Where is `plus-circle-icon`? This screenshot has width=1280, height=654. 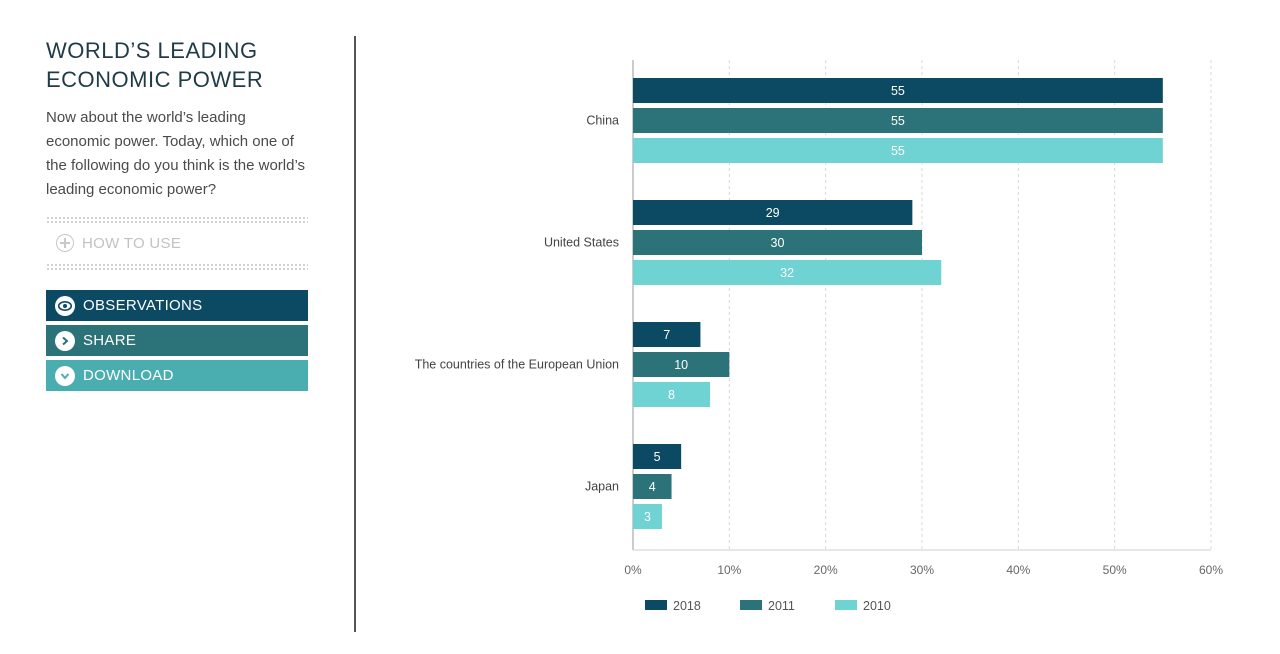 plus-circle-icon is located at coordinates (65, 243).